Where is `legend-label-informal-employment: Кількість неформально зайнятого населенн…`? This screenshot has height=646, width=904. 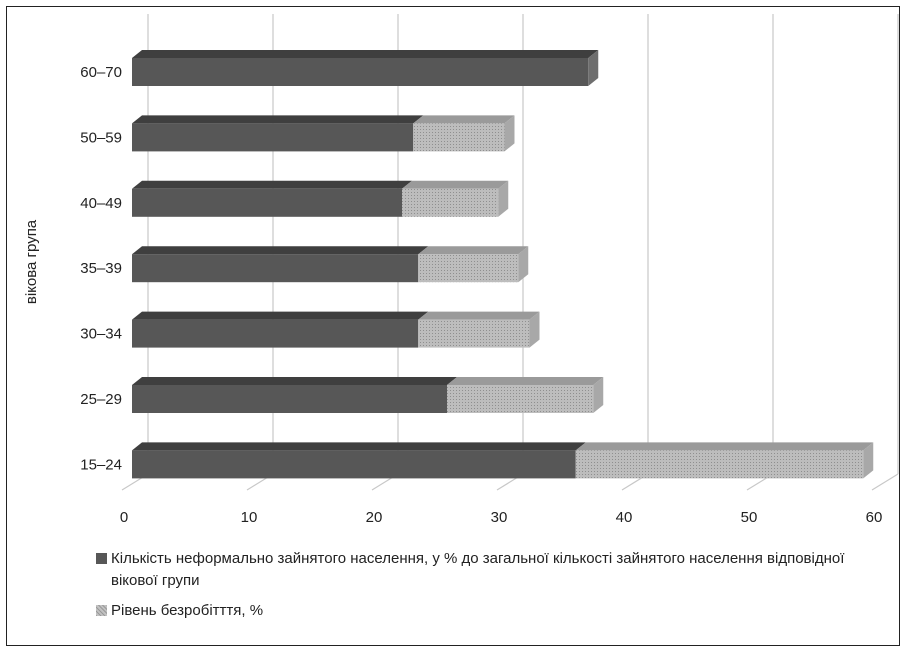
legend-label-informal-employment: Кількість неформально зайнятого населенн… is located at coordinates (478, 569).